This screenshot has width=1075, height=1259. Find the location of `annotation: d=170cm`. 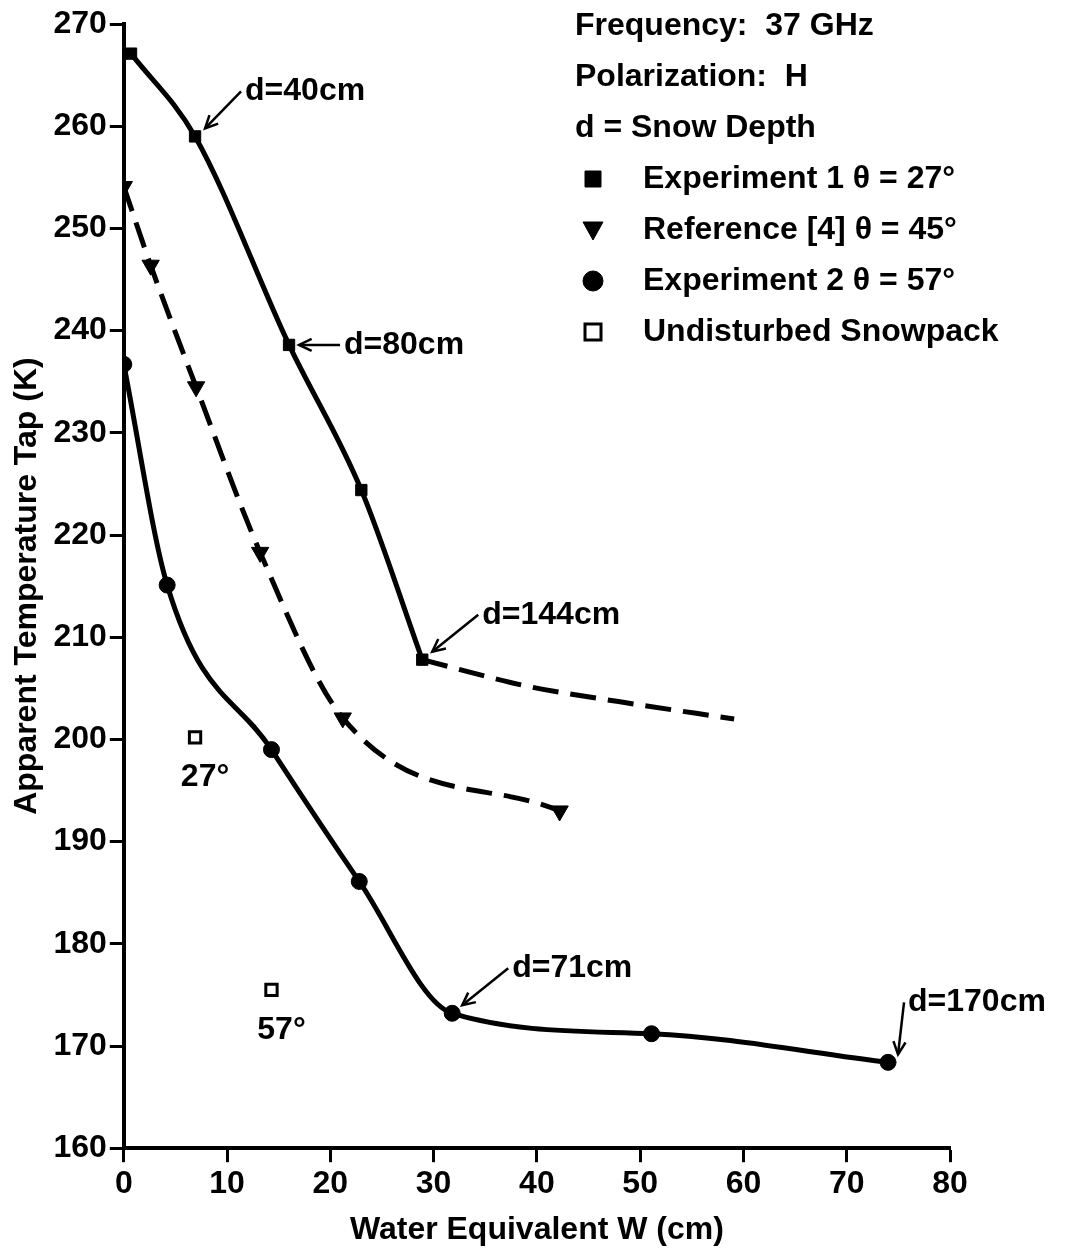

annotation: d=170cm is located at coordinates (977, 1000).